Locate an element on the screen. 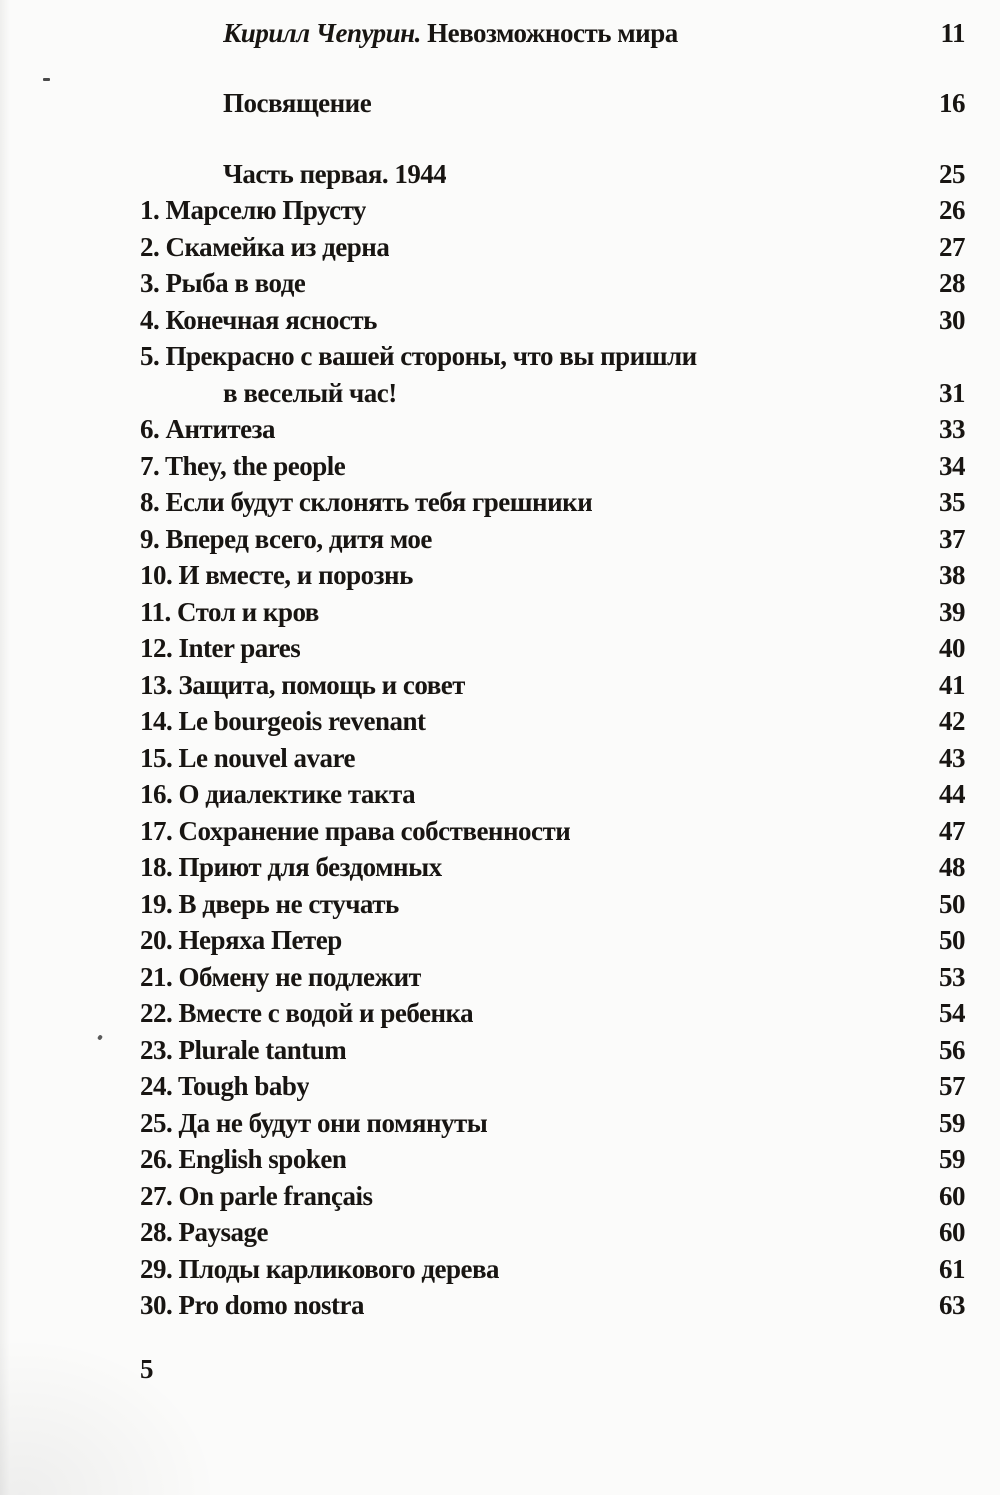 This screenshot has height=1495, width=1000. toc-row: 1. Марселю Прусту 26 is located at coordinates (553, 211).